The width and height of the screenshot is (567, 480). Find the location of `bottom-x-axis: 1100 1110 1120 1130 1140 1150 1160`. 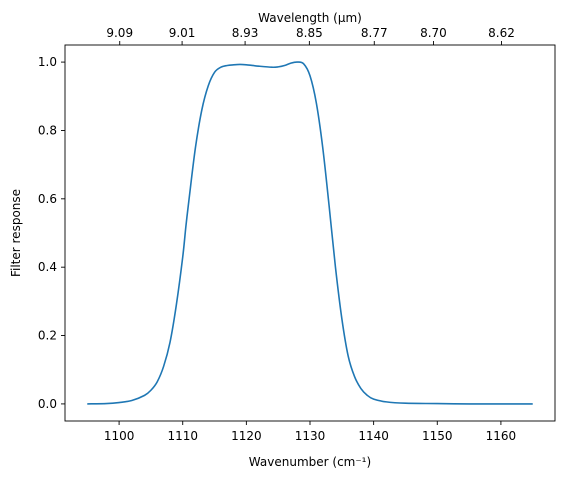

bottom-x-axis: 1100 1110 1120 1130 1140 1150 1160 is located at coordinates (310, 432).